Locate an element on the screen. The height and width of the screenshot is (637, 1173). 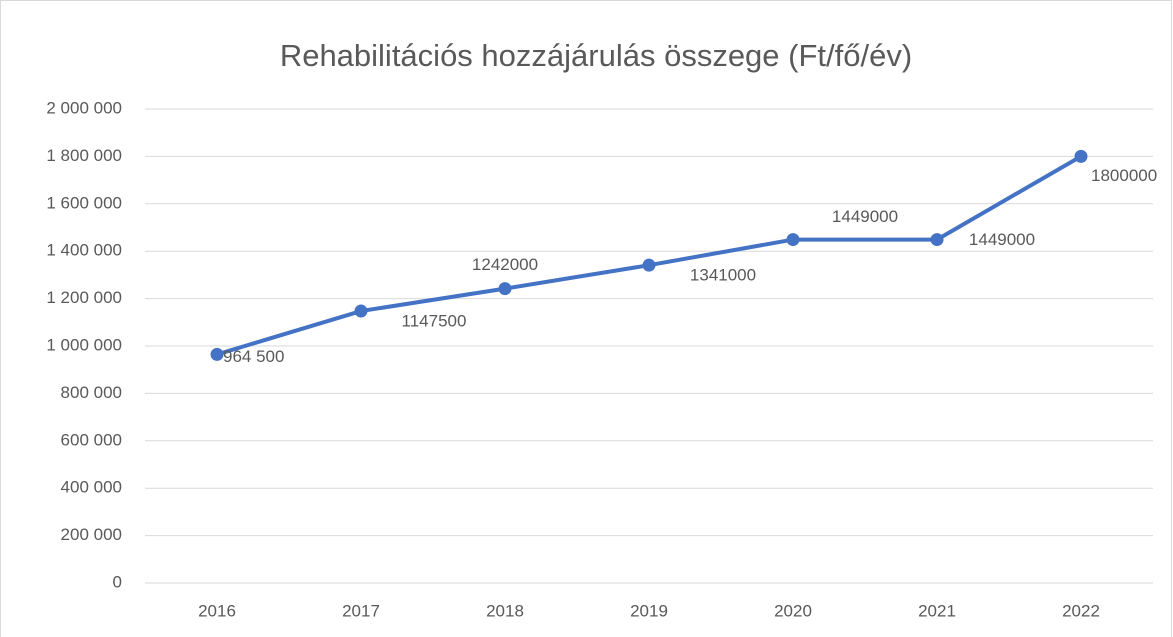
y-tick-label: 600 000 is located at coordinates (91, 439).